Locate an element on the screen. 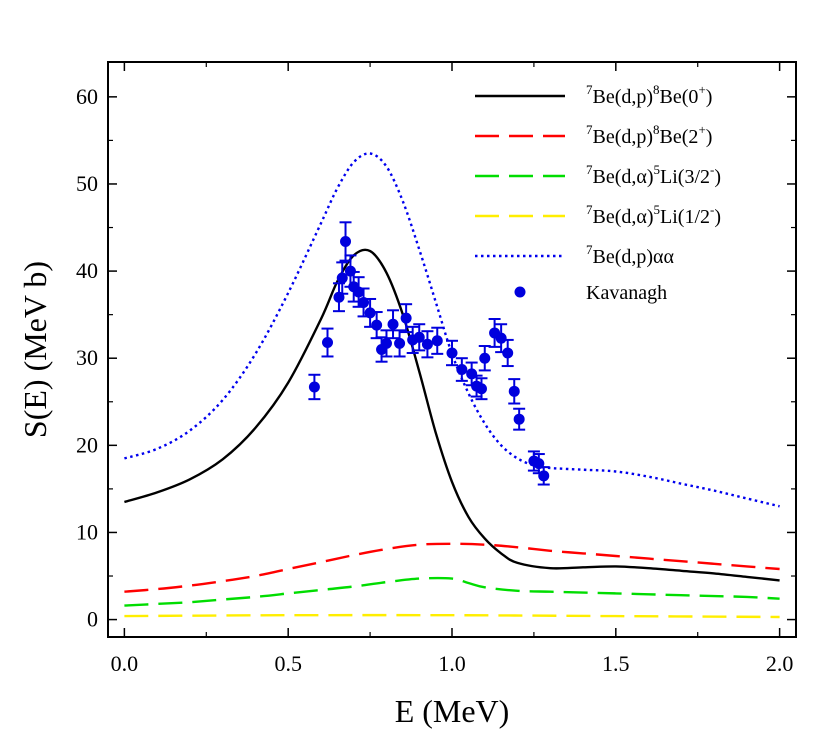 This screenshot has height=749, width=830. x-tick-label: 0.0 is located at coordinates (125, 663).